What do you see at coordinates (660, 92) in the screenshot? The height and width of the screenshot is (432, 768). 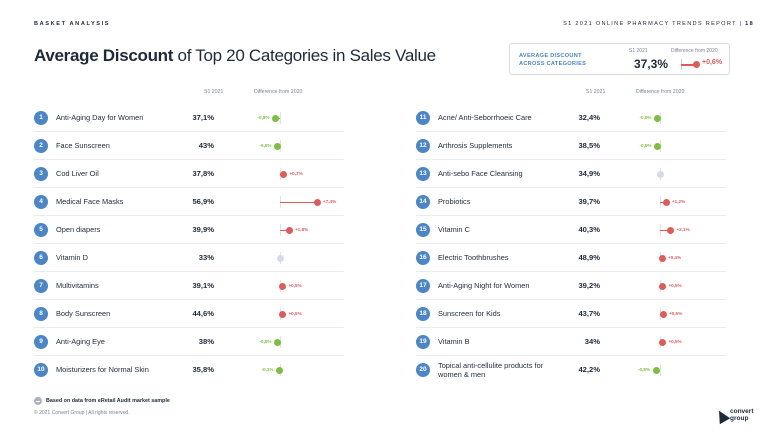 I see `col-diff-right: Difference from 2020` at bounding box center [660, 92].